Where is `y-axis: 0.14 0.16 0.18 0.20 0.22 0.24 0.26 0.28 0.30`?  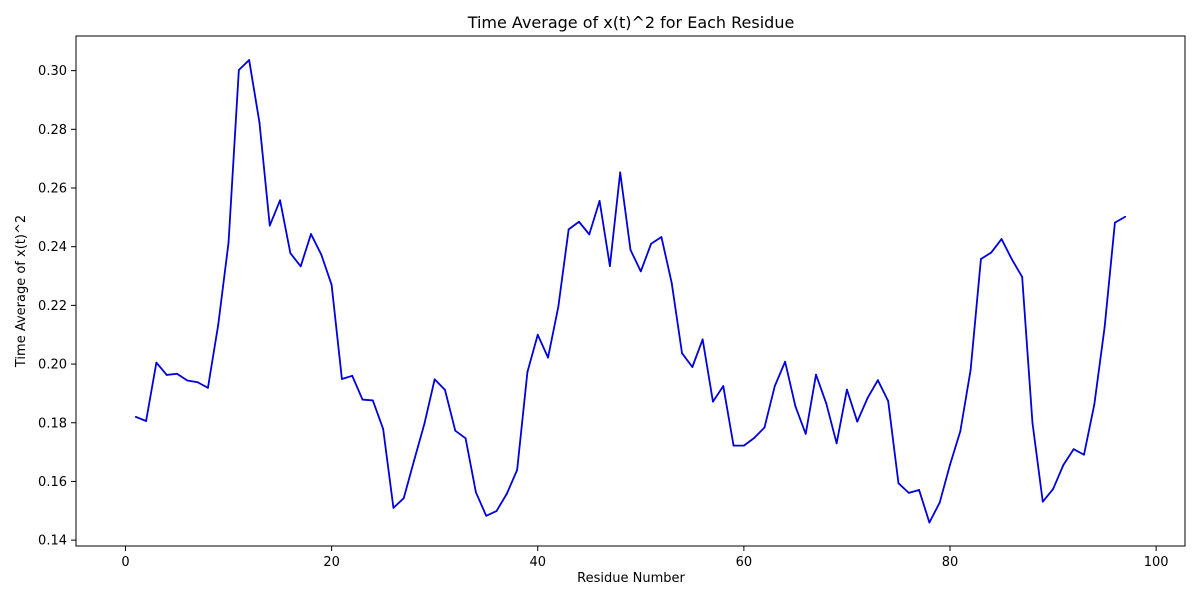 y-axis: 0.14 0.16 0.18 0.20 0.22 0.24 0.26 0.28 0.30 is located at coordinates (57, 306).